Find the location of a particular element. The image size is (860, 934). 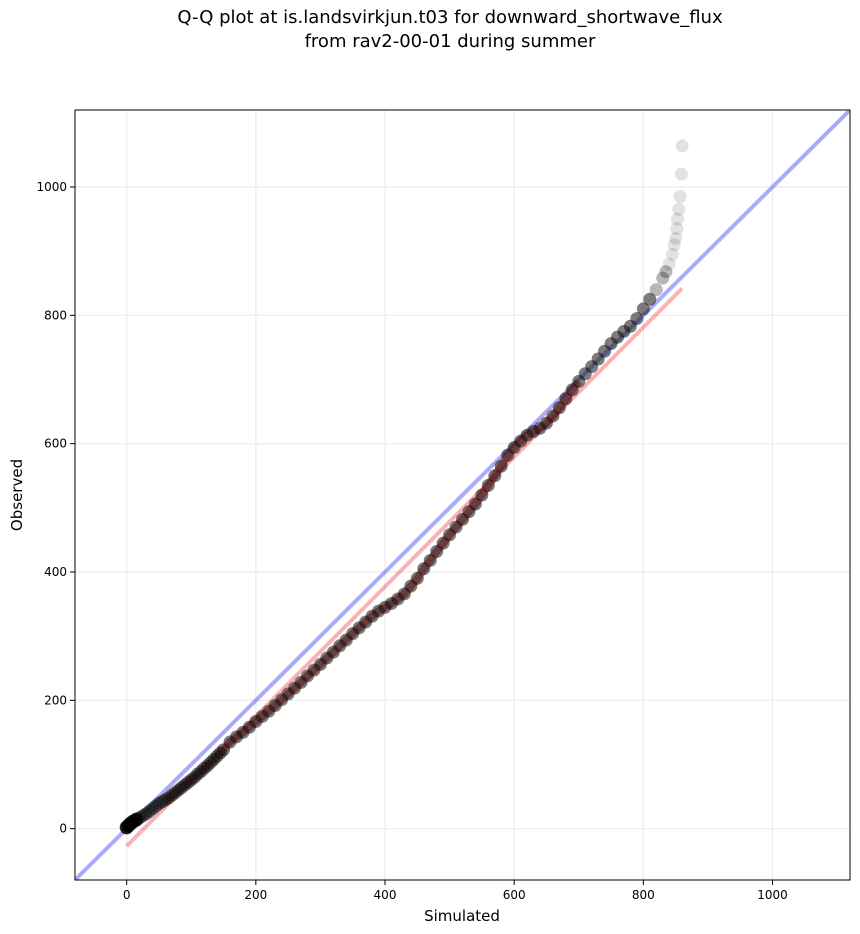

y-tick-label: 600 is located at coordinates (55, 444).